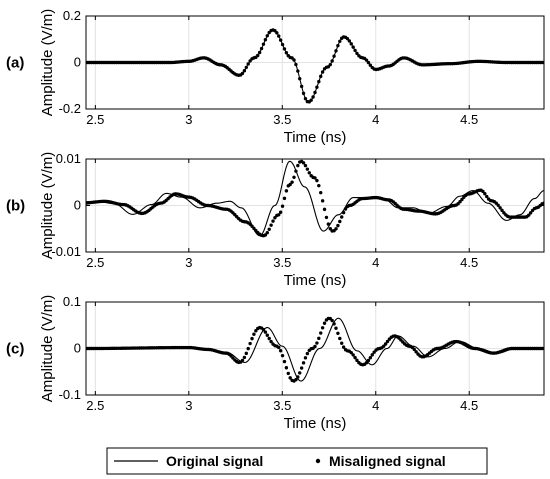 The height and width of the screenshot is (479, 550). Describe the element at coordinates (375, 262) in the screenshot. I see `x-tick-label: 4` at that location.